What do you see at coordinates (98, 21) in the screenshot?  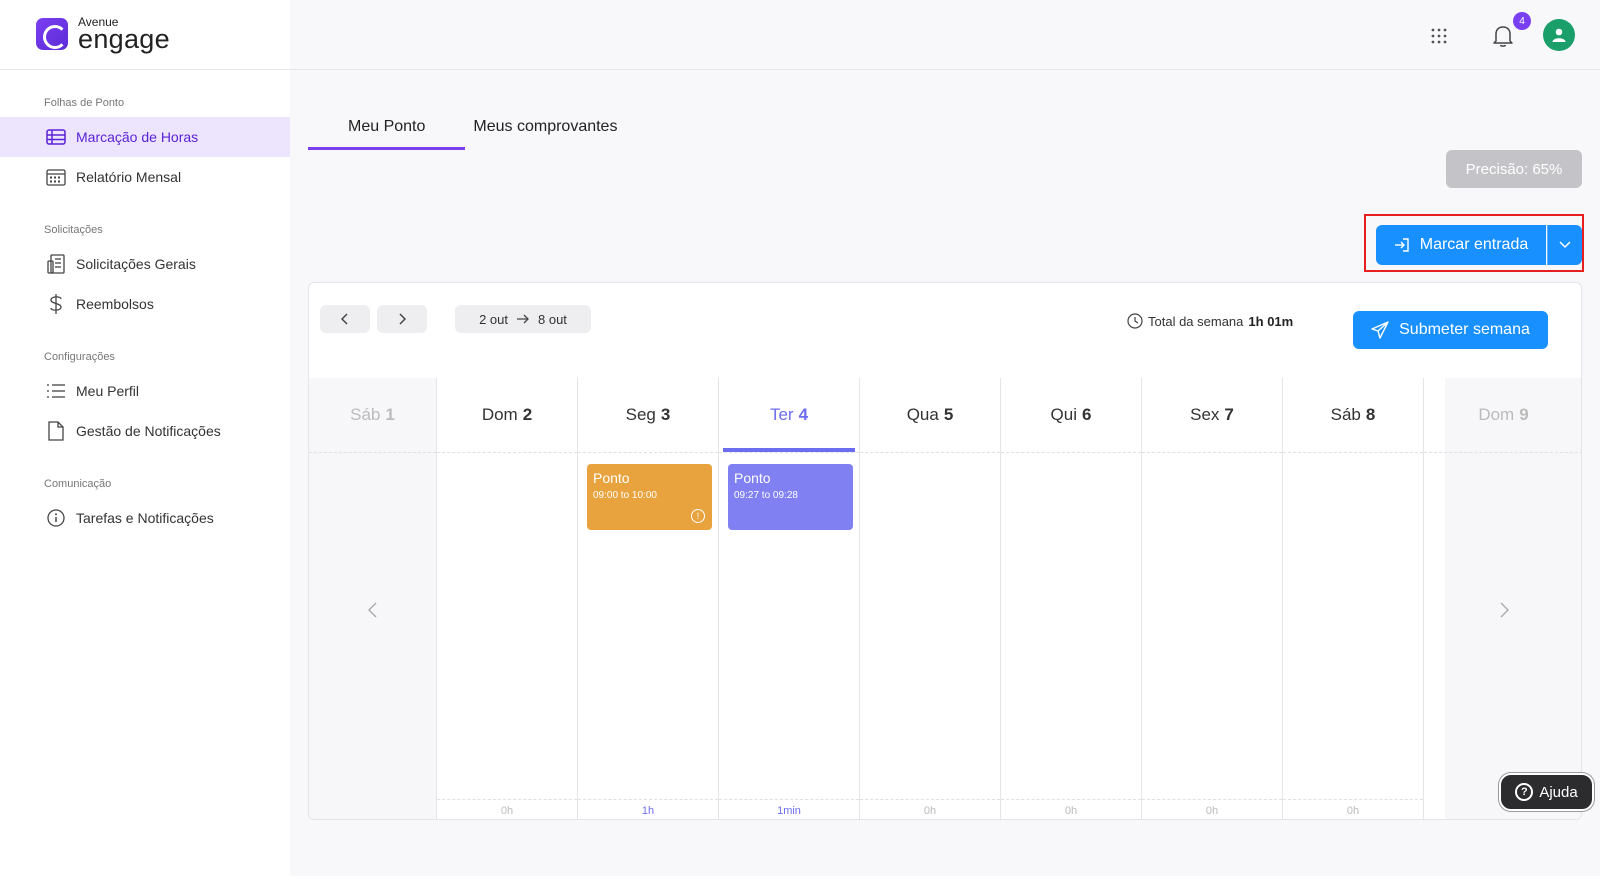 I see `logo-small-text: Avenue` at bounding box center [98, 21].